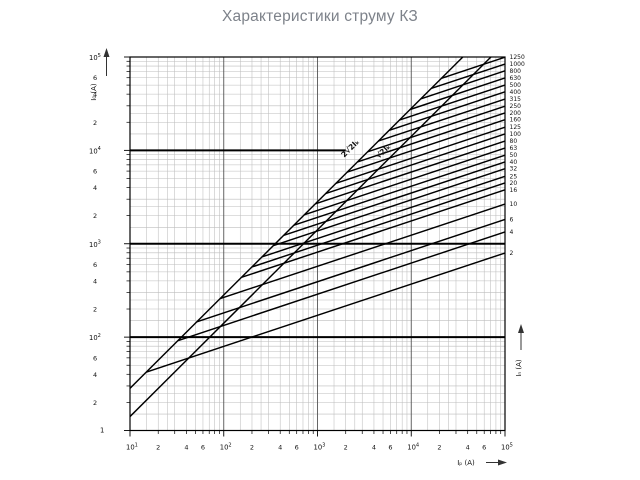 The image size is (640, 480). What do you see at coordinates (514, 169) in the screenshot?
I see `svg-text: 32` at bounding box center [514, 169].